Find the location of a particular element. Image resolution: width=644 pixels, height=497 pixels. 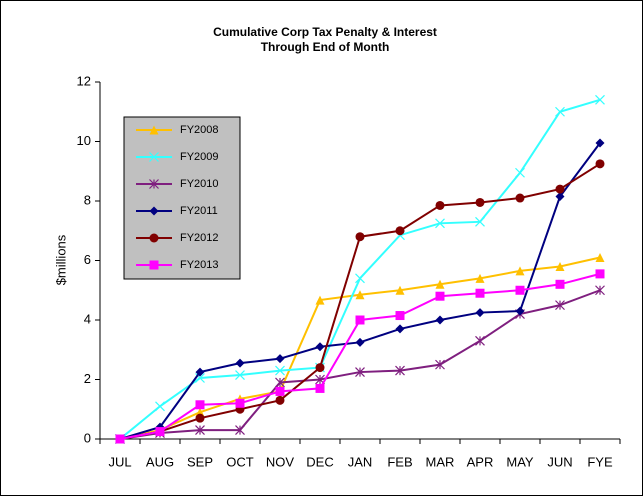

x-tick-label: MAR is located at coordinates (440, 461).